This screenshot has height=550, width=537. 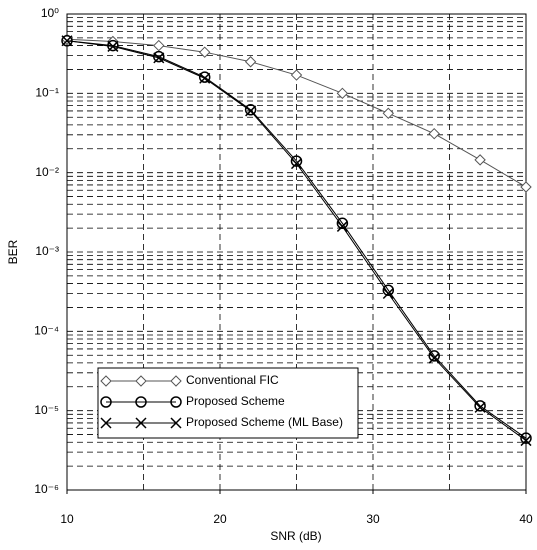 I want to click on legend-label: Proposed Scheme, so click(x=235, y=401).